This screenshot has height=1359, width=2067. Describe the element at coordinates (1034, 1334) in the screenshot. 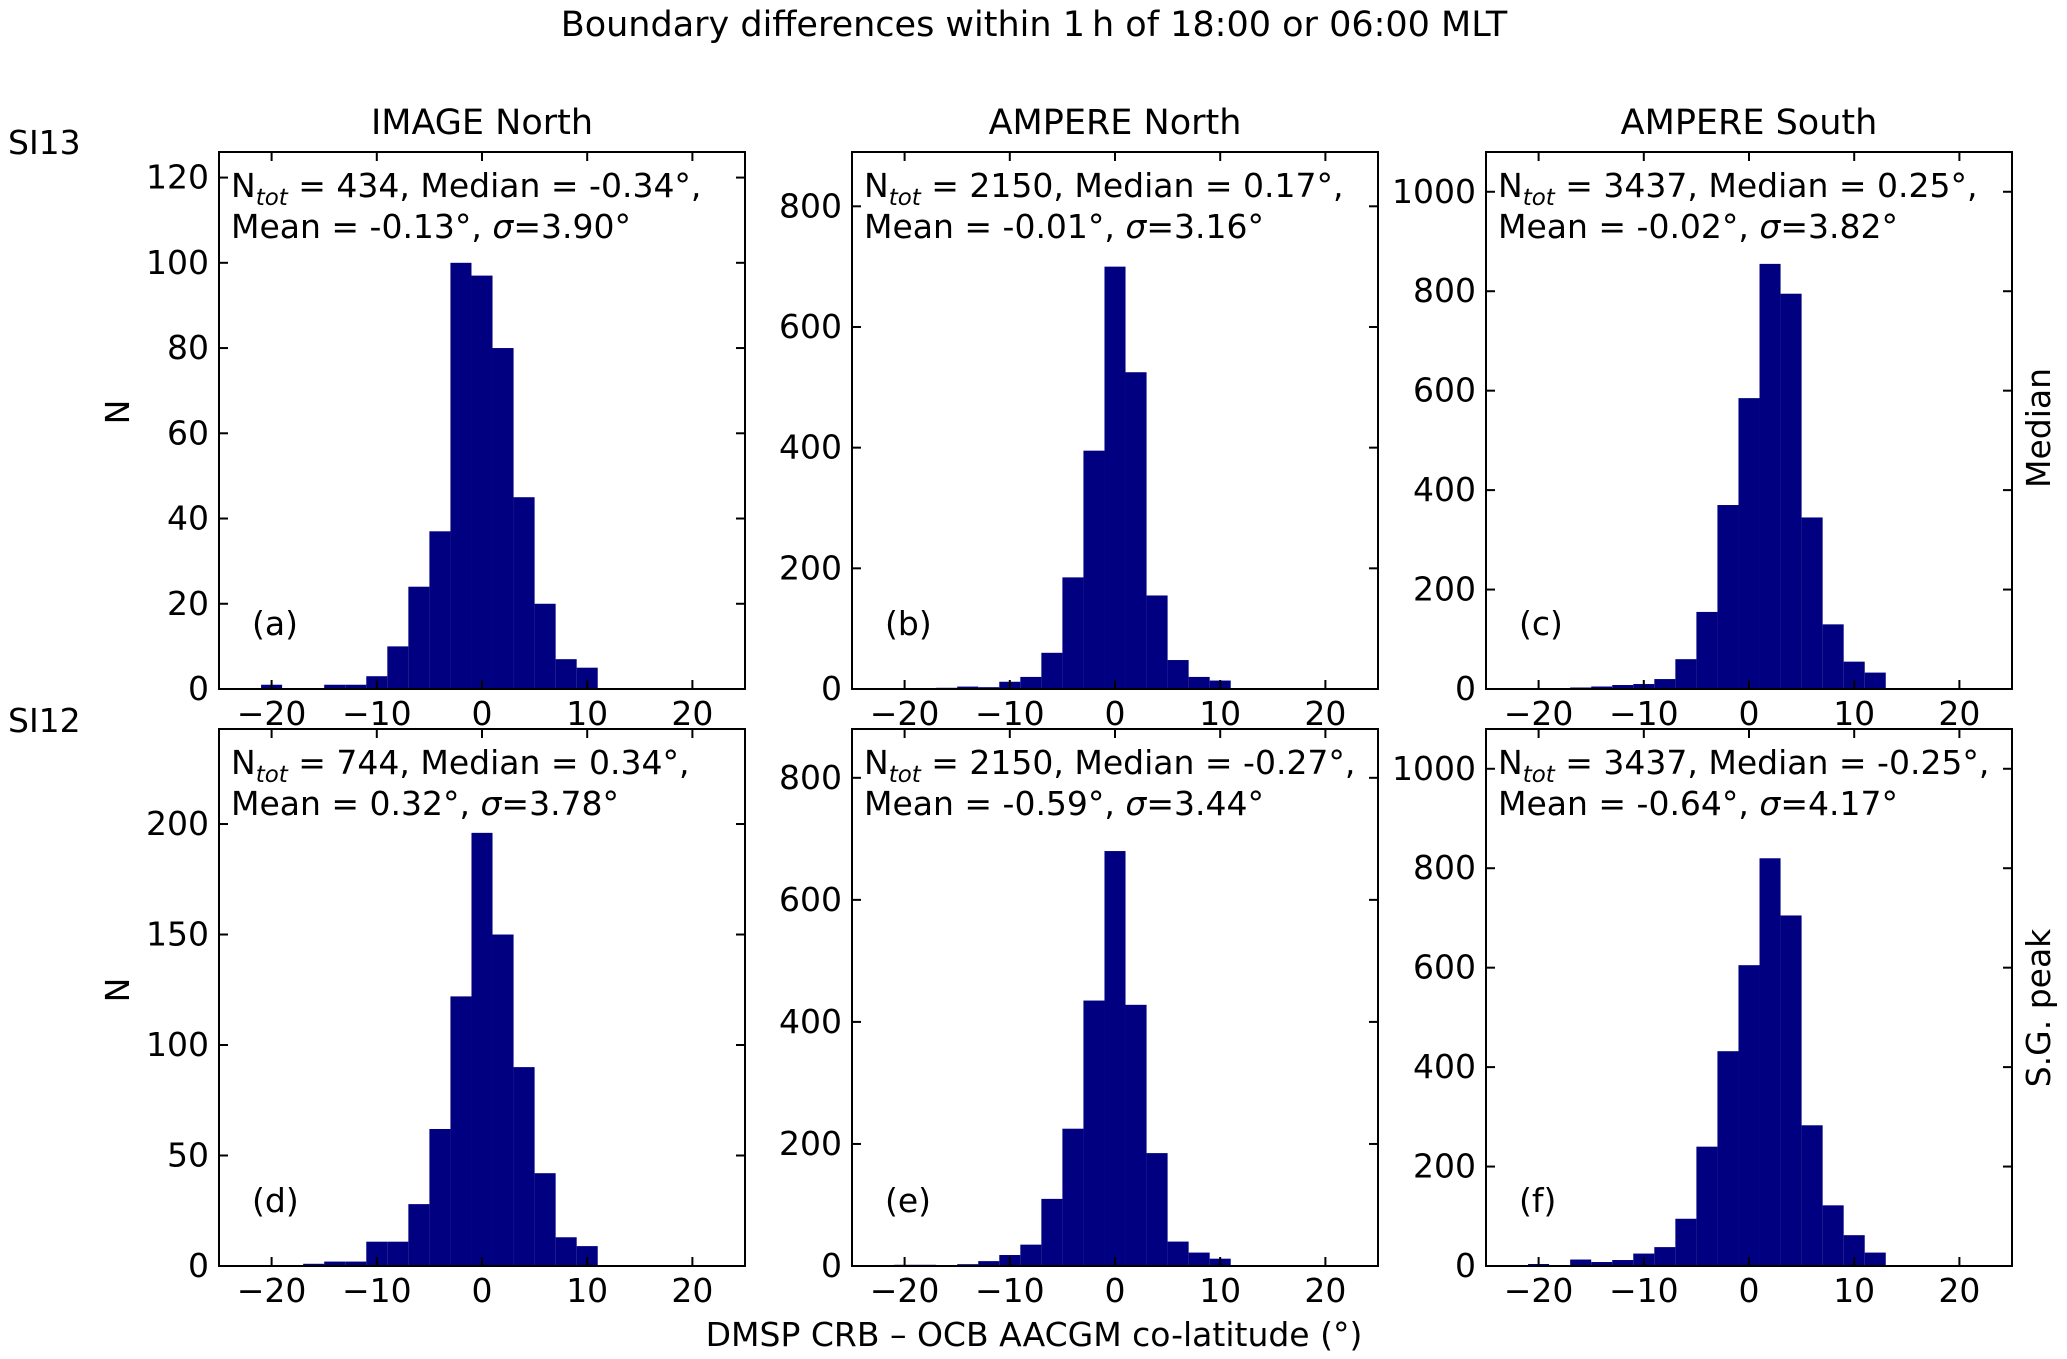

I see `x-axis-label: DMSP CRB – OCB AACGM co-latitude (°)` at that location.